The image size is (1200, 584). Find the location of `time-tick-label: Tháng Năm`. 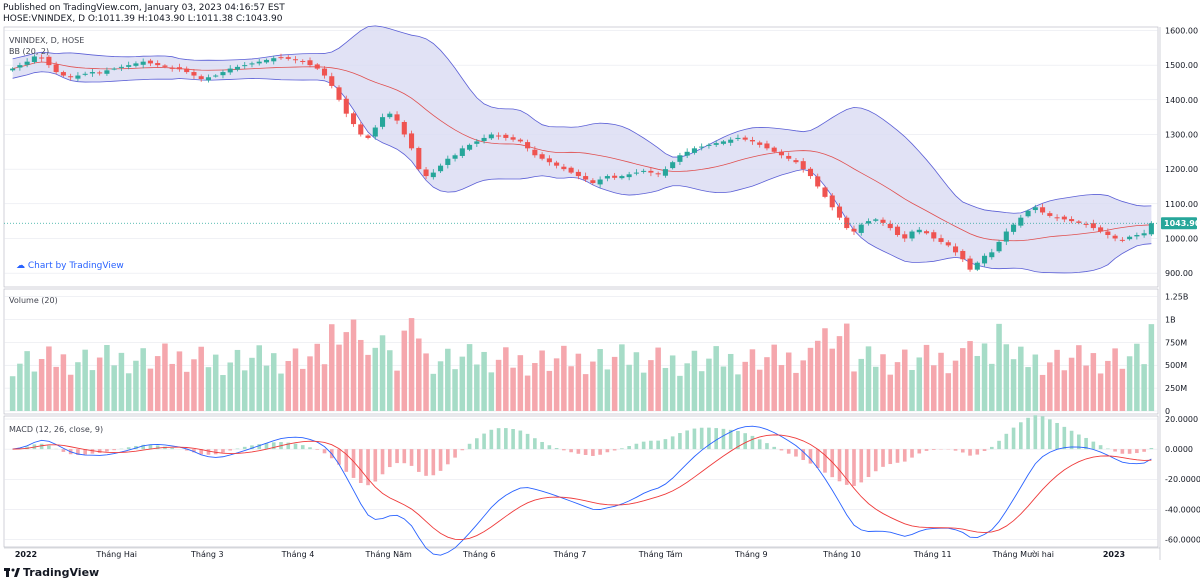

time-tick-label: Tháng Năm is located at coordinates (388, 554).